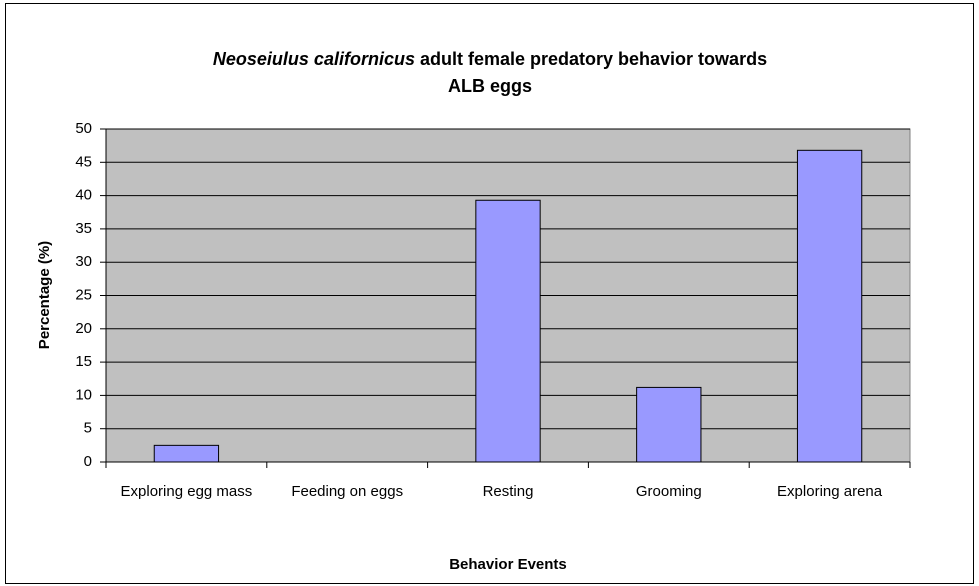 The width and height of the screenshot is (979, 586). Describe the element at coordinates (508, 564) in the screenshot. I see `x-axis-label: Behavior Events` at that location.